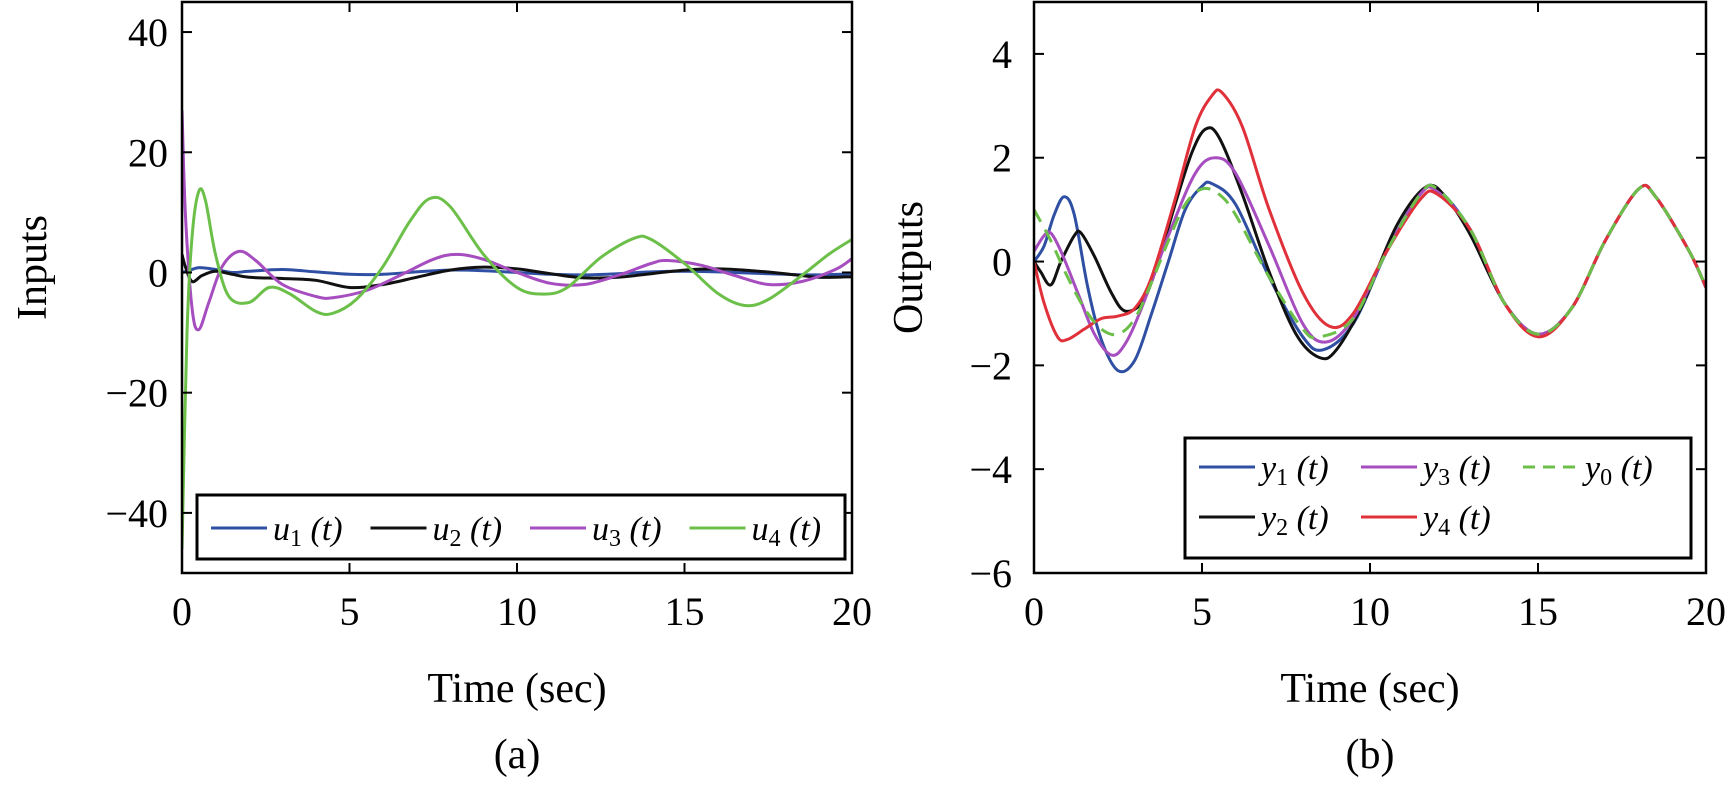 This screenshot has height=791, width=1732. Describe the element at coordinates (627, 531) in the screenshot. I see `legend-entry-u3: u3 (t)` at that location.